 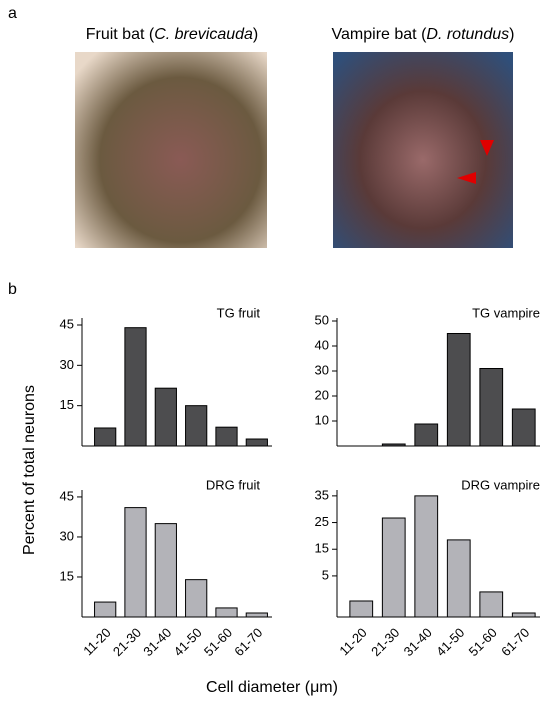 What do you see at coordinates (12, 13) in the screenshot?
I see `panel-label: a` at bounding box center [12, 13].